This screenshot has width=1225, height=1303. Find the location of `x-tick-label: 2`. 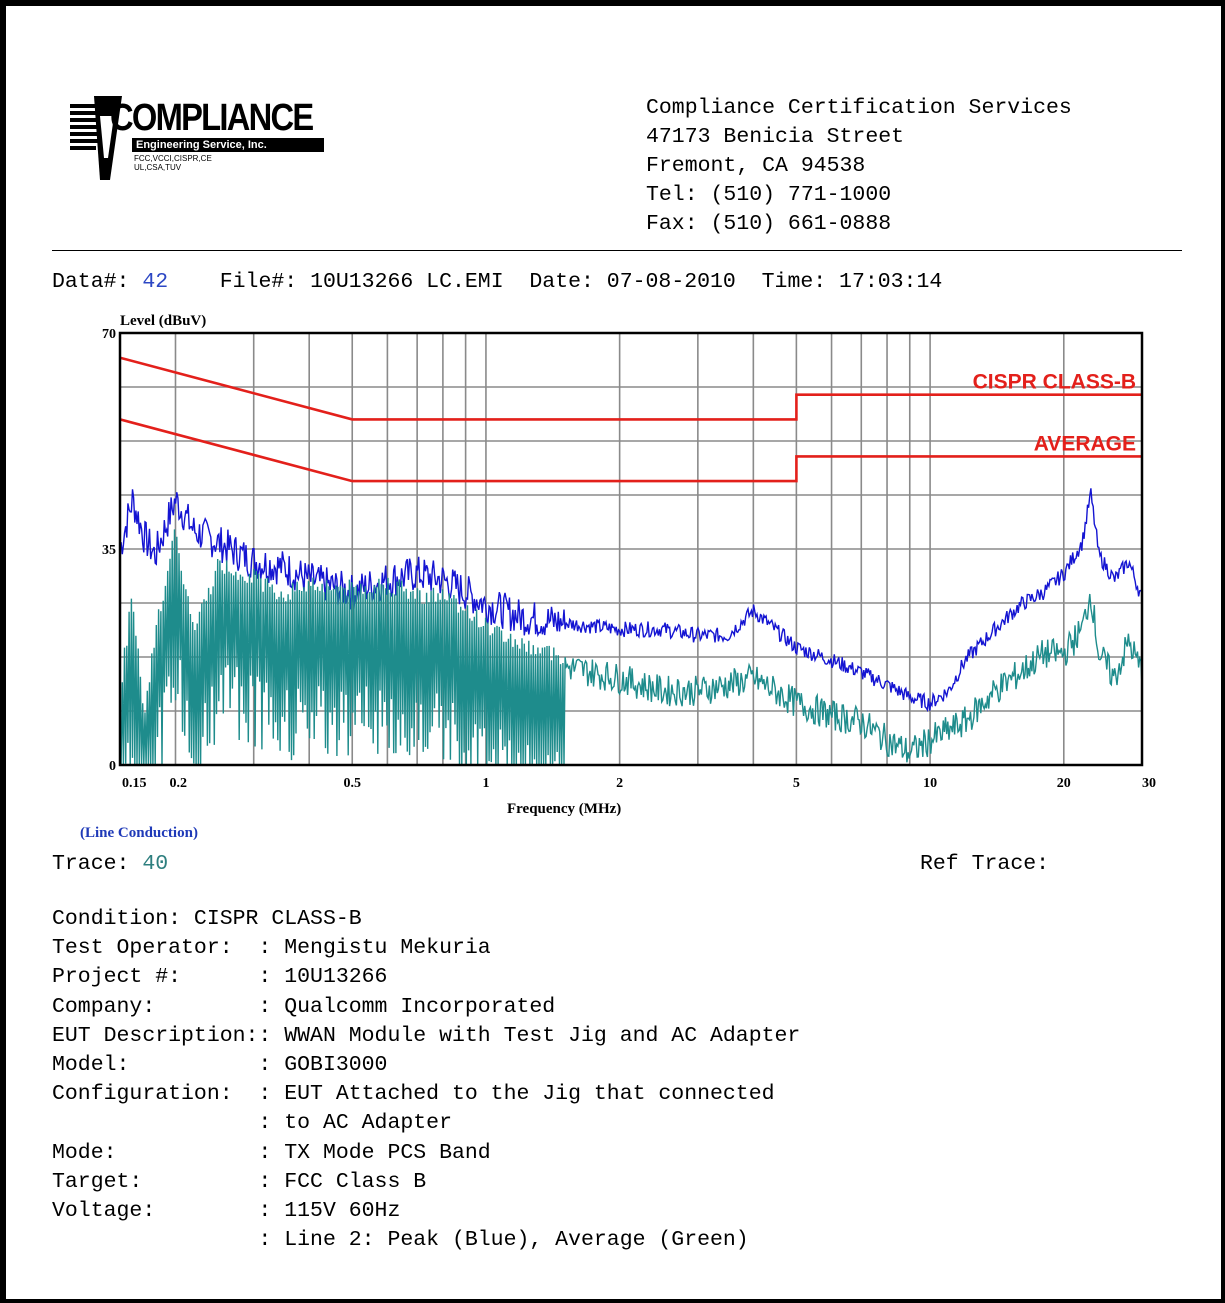

x-tick-label: 2 is located at coordinates (619, 783).